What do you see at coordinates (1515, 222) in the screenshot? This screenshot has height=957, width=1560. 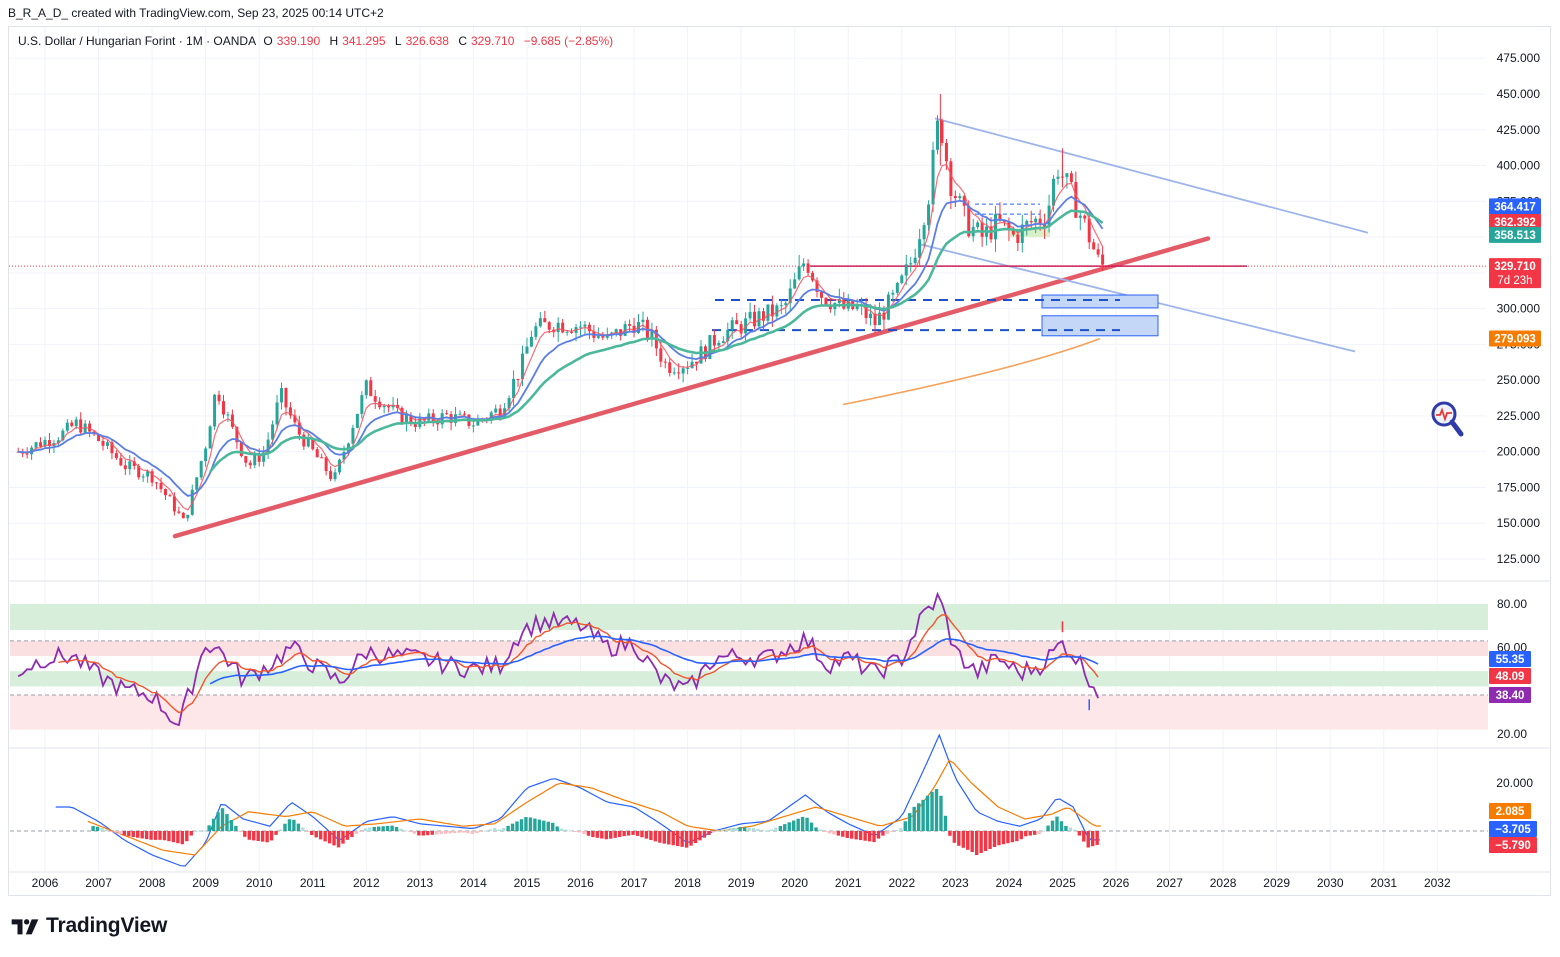 I see `ema-fast-tag-bg` at bounding box center [1515, 222].